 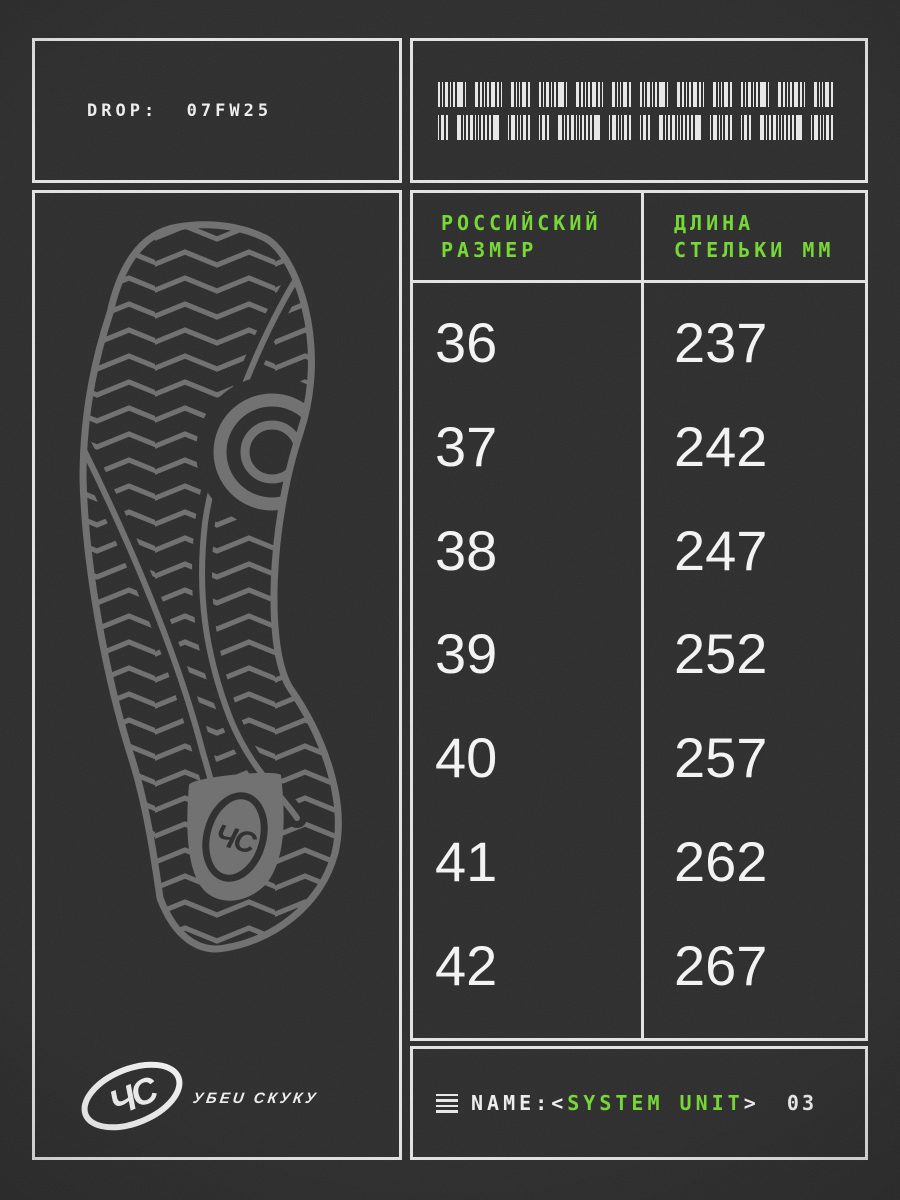 I want to click on header-line: СТЕЛЬКИ ММ, so click(x=754, y=249).